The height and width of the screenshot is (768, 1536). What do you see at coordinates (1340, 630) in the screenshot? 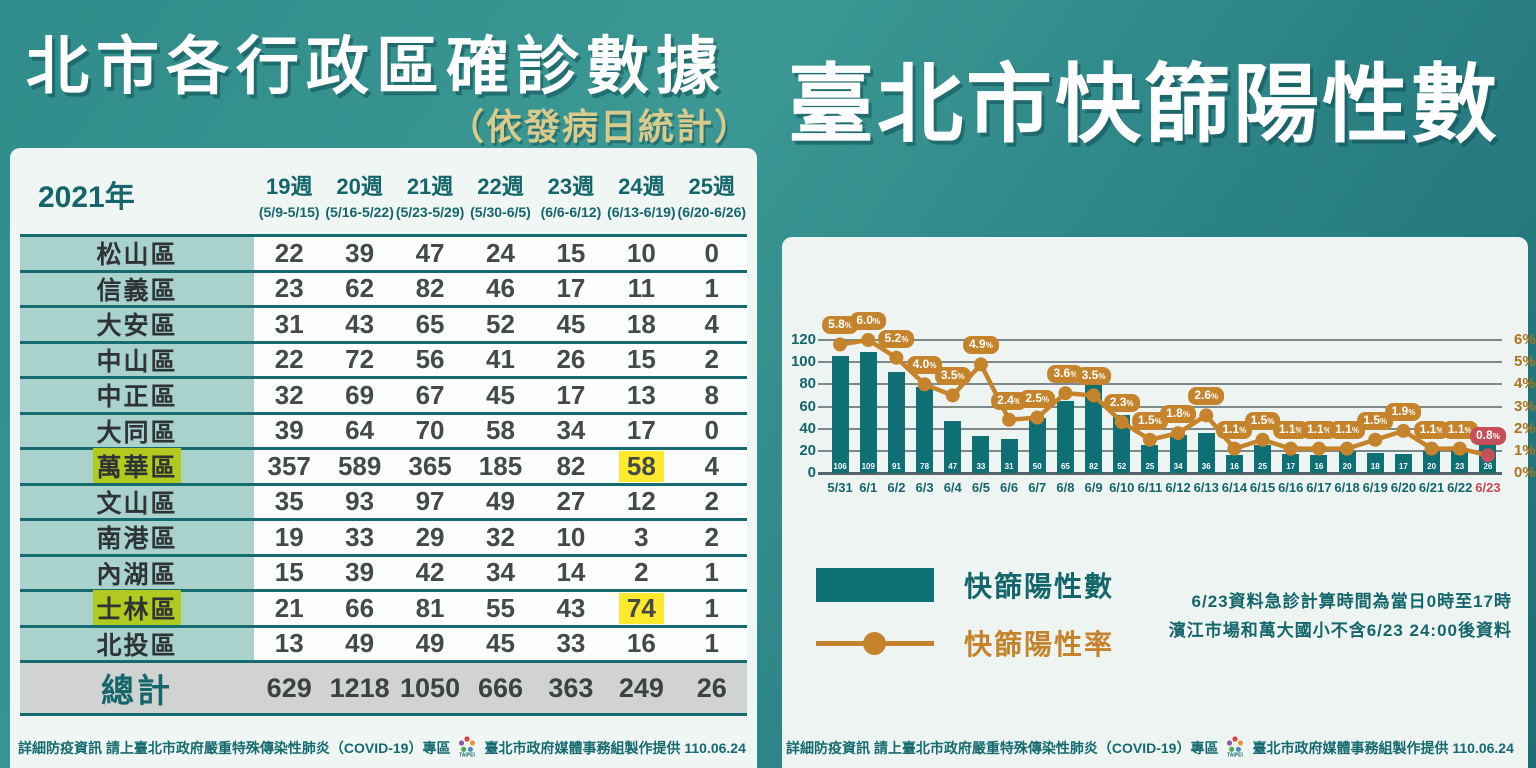
I see `chart-note-line2: 濱江市場和萬大國小不含6/23 24:00後資料` at bounding box center [1340, 630].